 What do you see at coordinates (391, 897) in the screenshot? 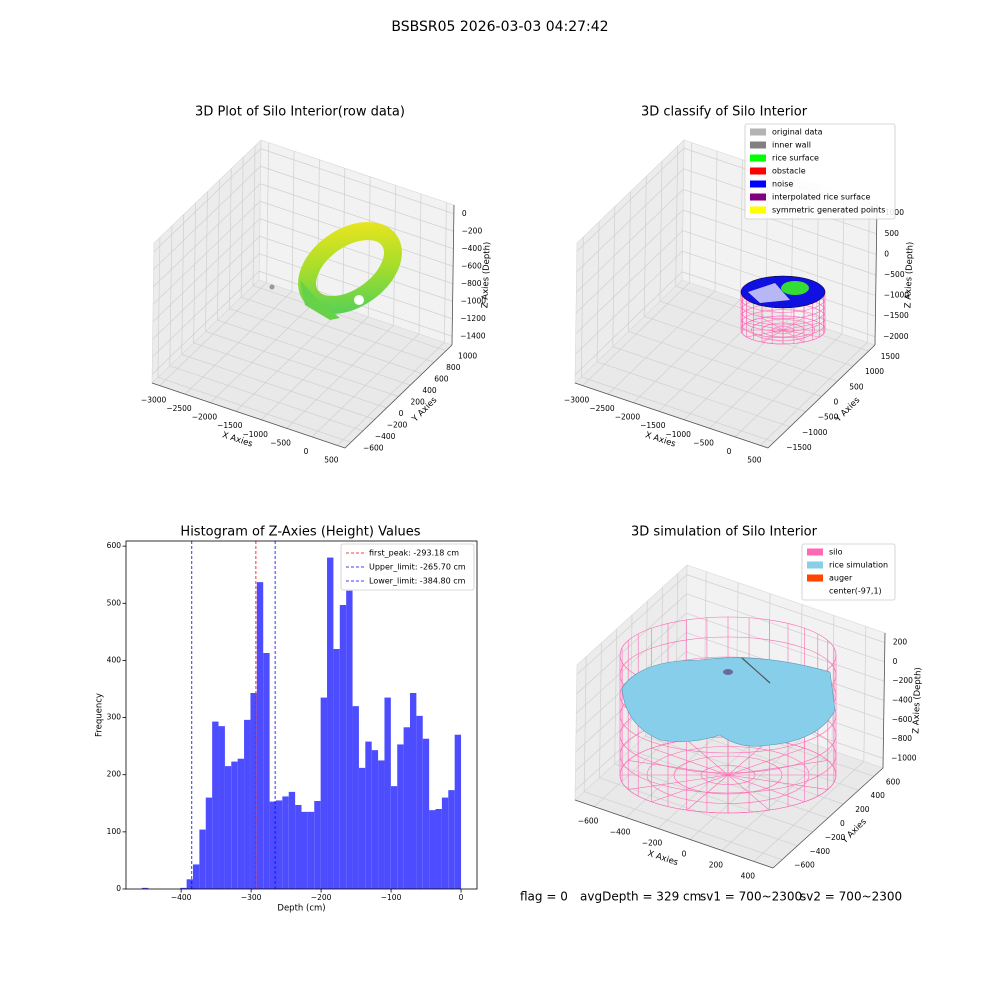
I see `x-tick-label: −100` at bounding box center [391, 897].